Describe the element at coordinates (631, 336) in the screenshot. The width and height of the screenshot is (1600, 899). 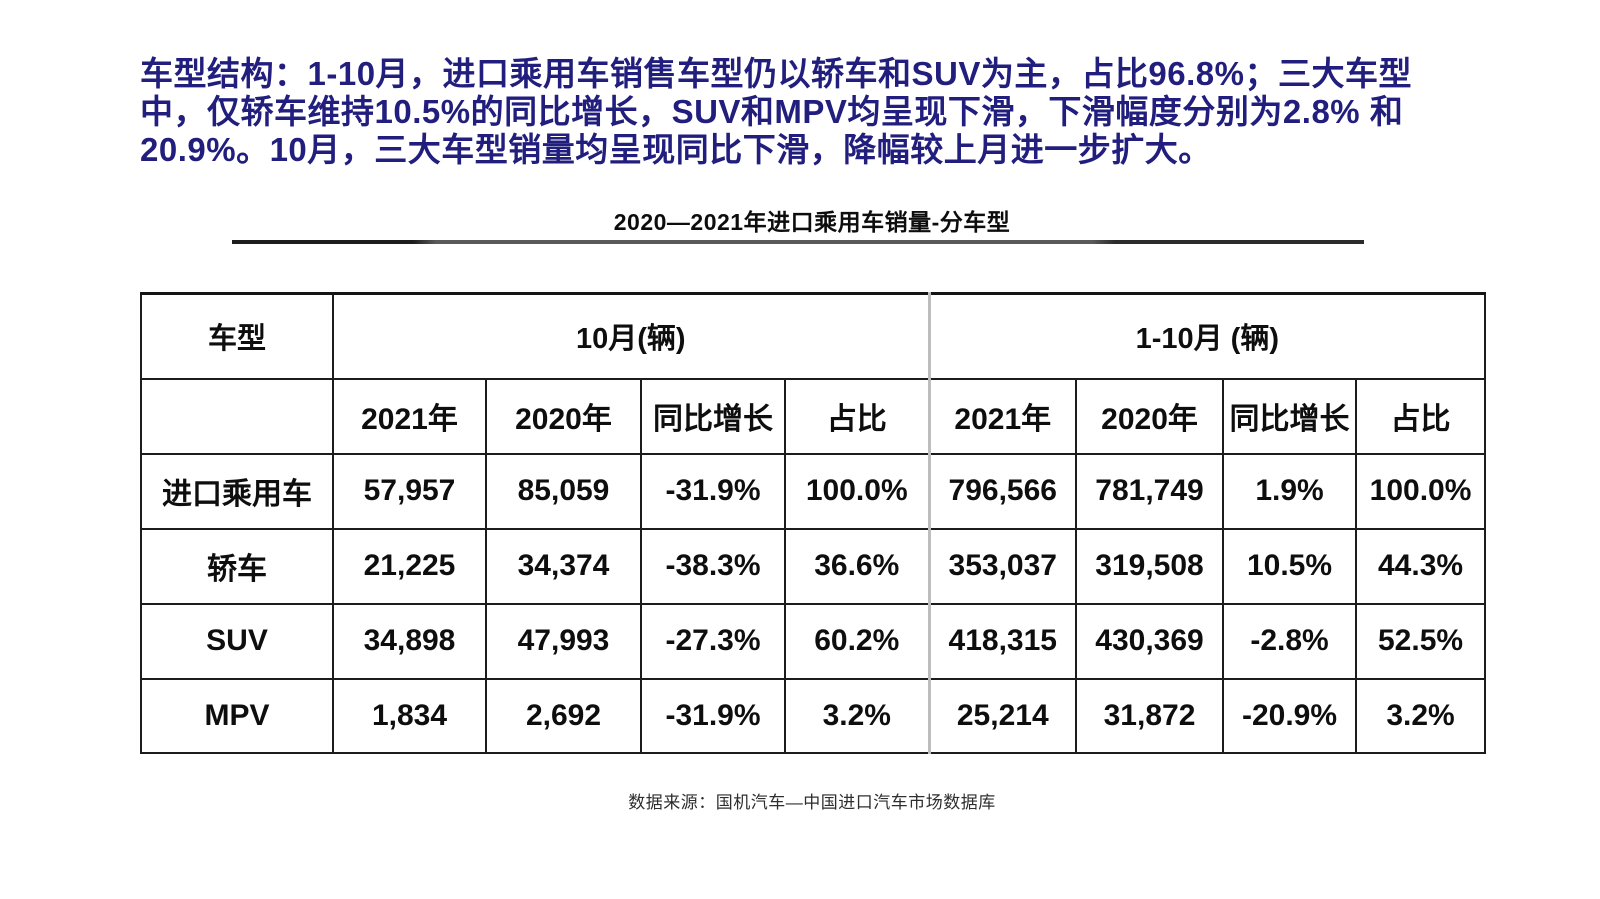
I see `group-header-october: 10月(辆)` at that location.